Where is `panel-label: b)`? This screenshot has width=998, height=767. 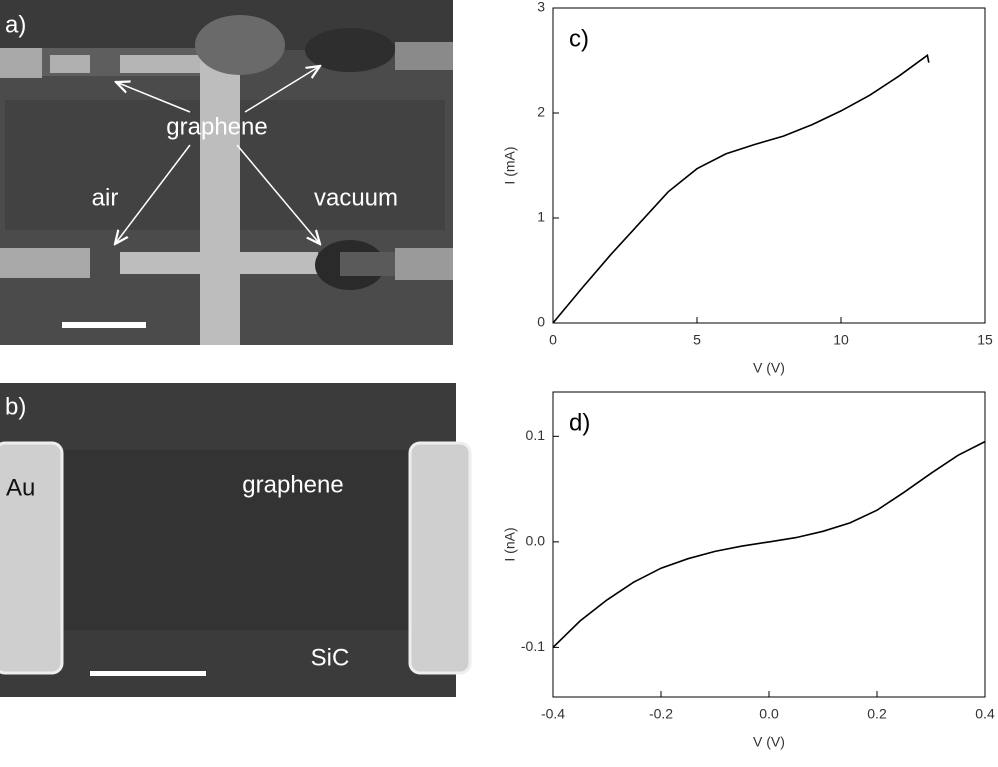
panel-label: b) is located at coordinates (15, 406).